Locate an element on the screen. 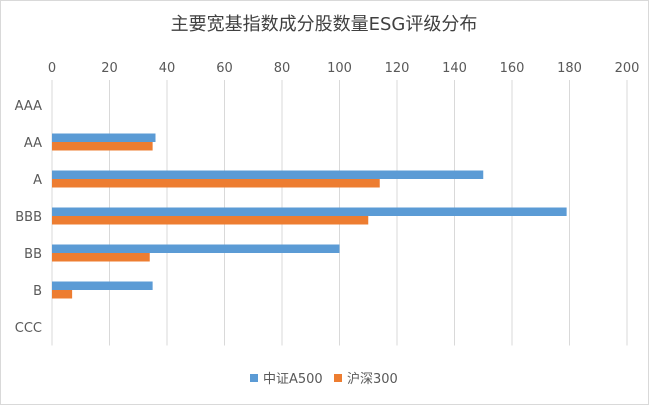 This screenshot has height=405, width=649. category-label: CCC is located at coordinates (28, 328).